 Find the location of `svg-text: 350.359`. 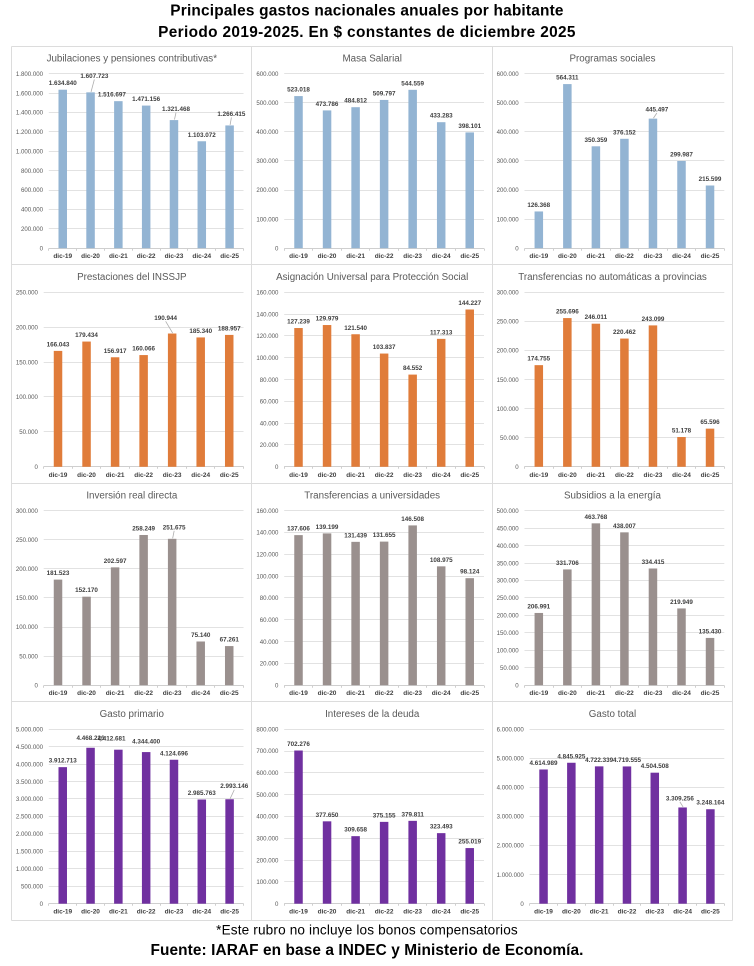

svg-text: 350.359 is located at coordinates (596, 140).